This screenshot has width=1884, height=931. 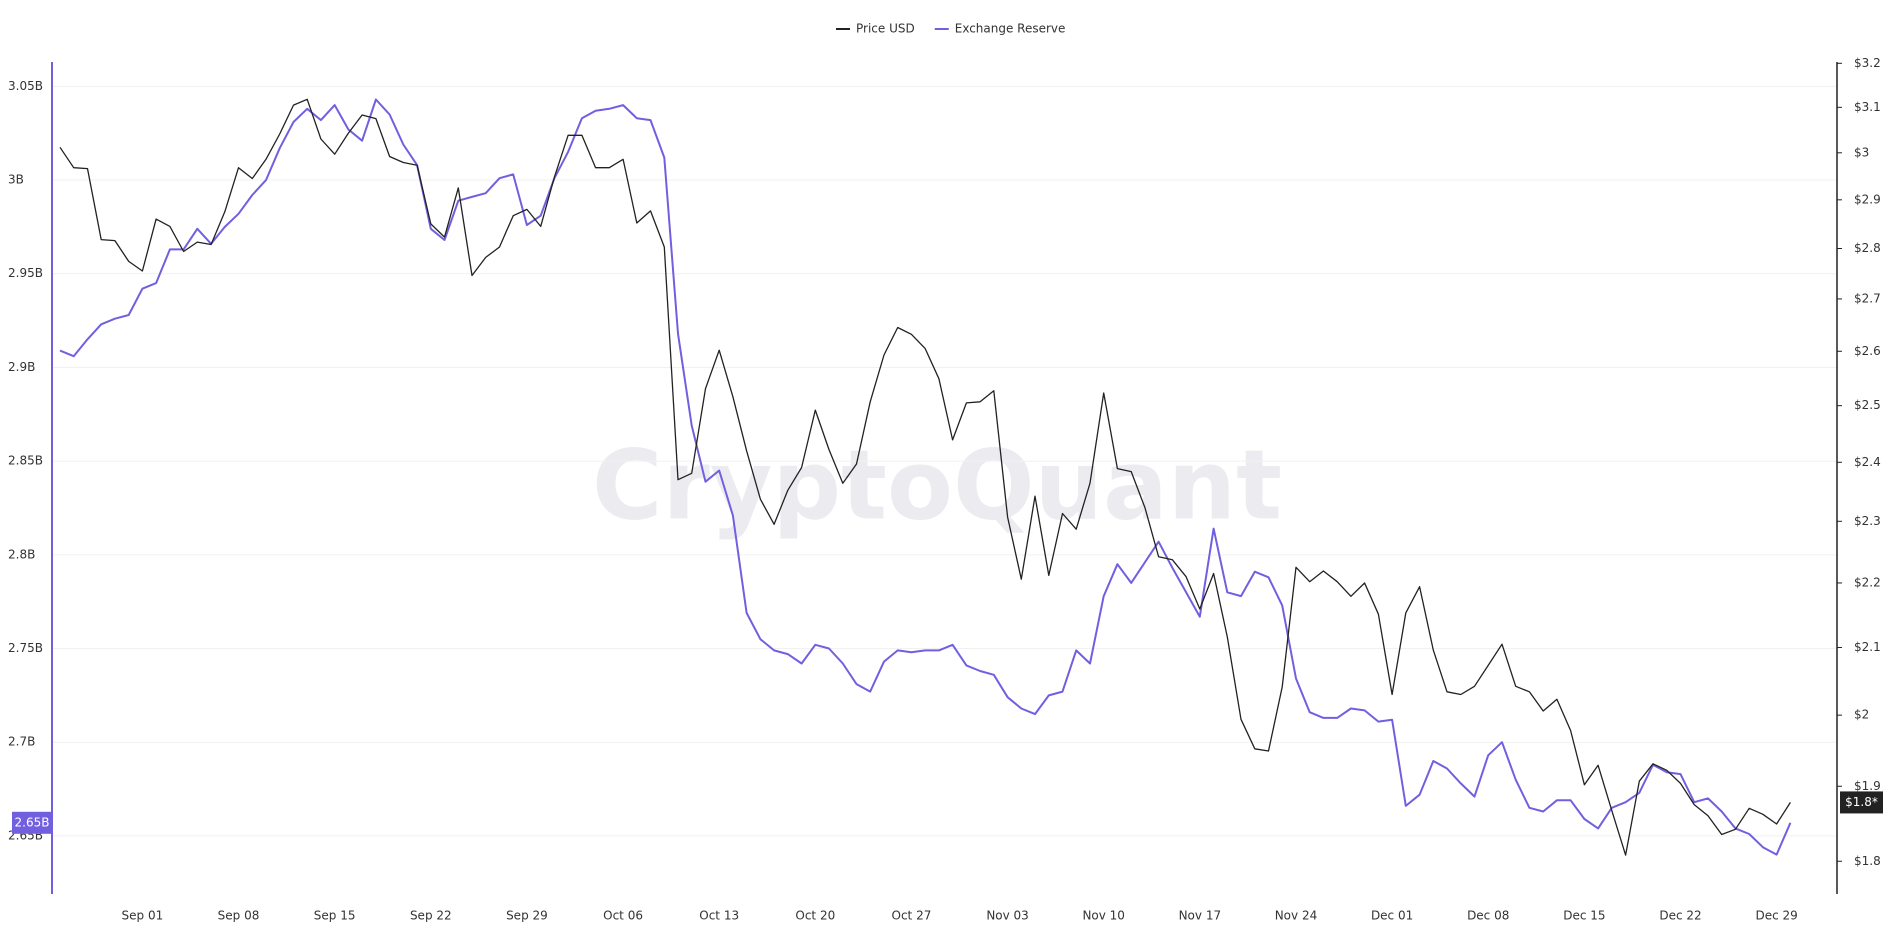 I want to click on y2-tick-label: $2.5, so click(x=1867, y=405).